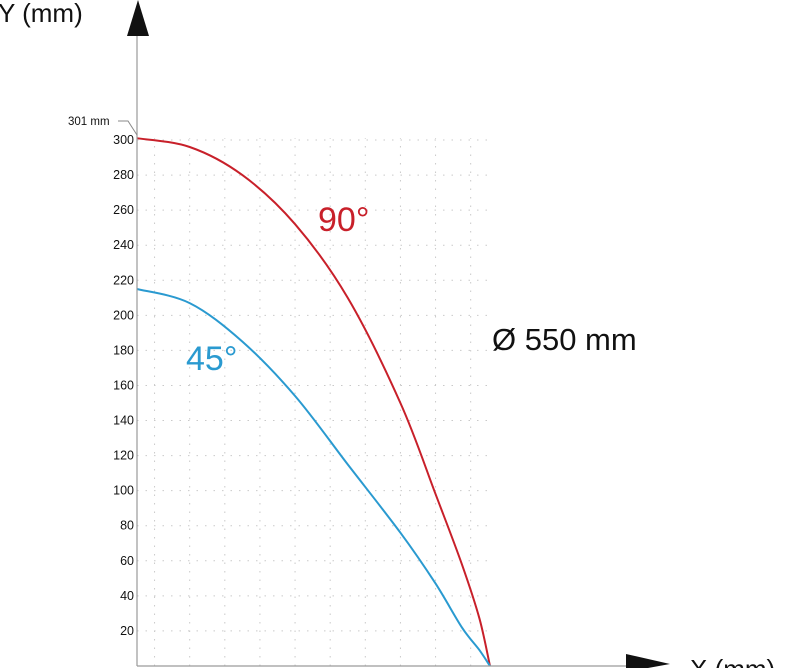 The width and height of the screenshot is (800, 668). What do you see at coordinates (277, 289) in the screenshot?
I see `series-labels: 90° 45°` at bounding box center [277, 289].